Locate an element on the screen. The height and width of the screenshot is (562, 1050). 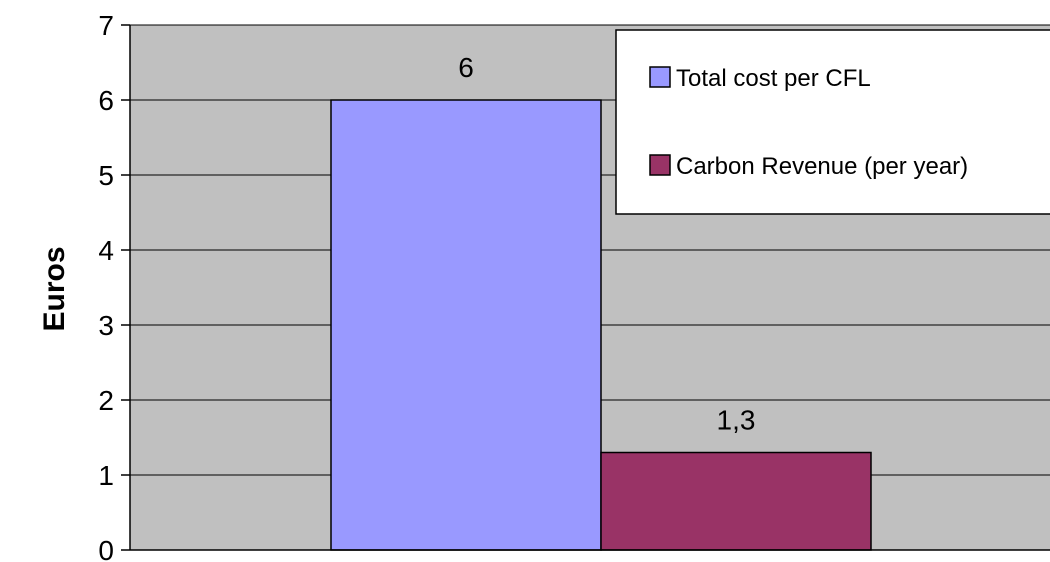
y-axis-title: Euros is located at coordinates (54, 288).